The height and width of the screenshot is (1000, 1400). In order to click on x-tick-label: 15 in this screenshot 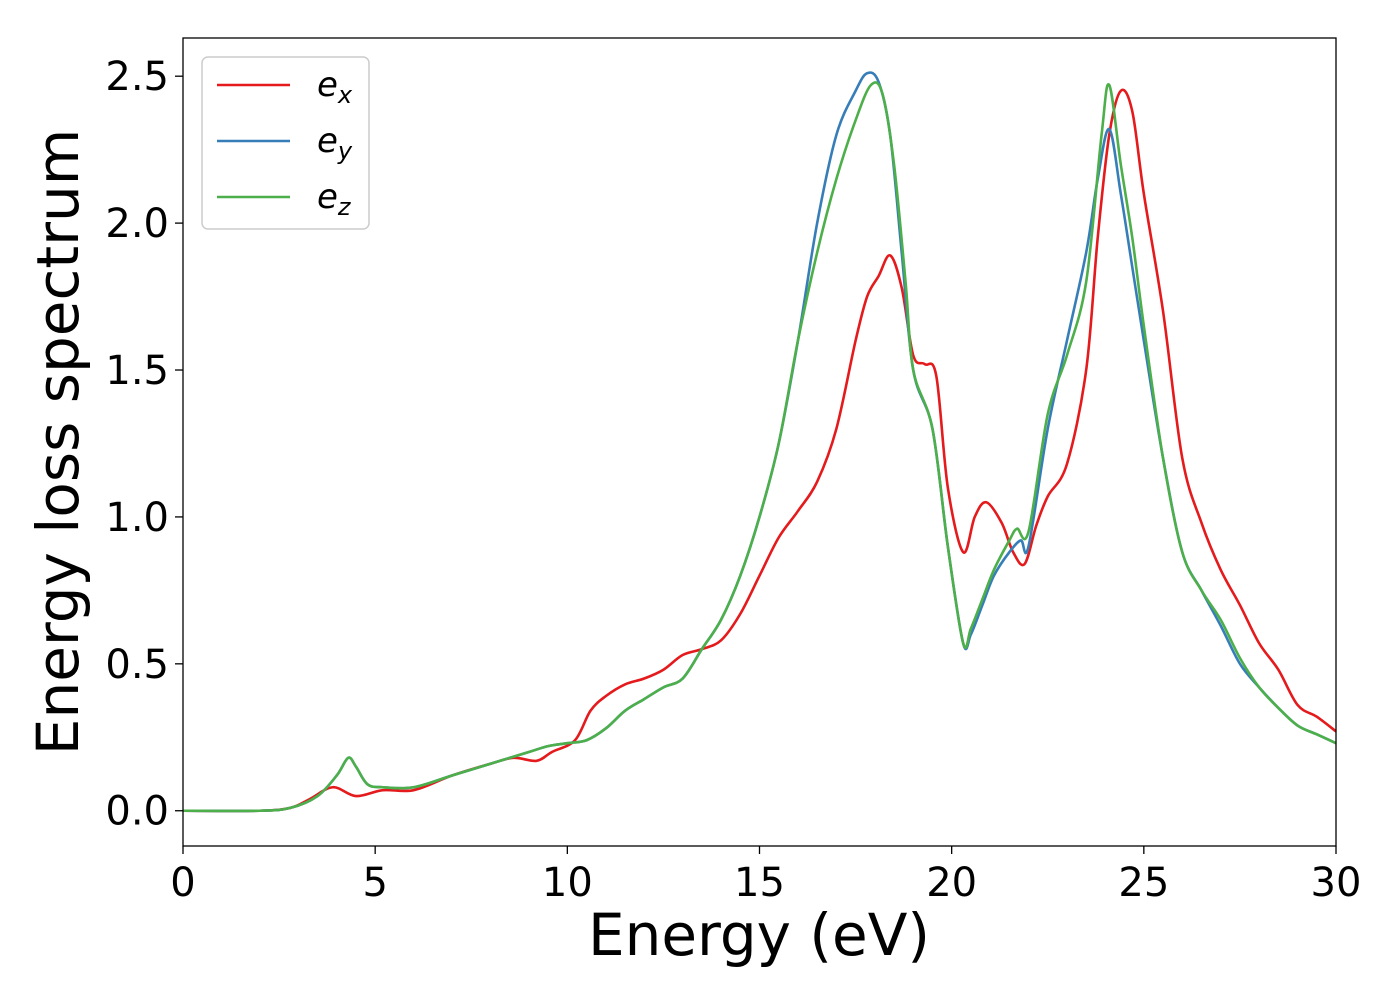, I will do `click(759, 883)`.